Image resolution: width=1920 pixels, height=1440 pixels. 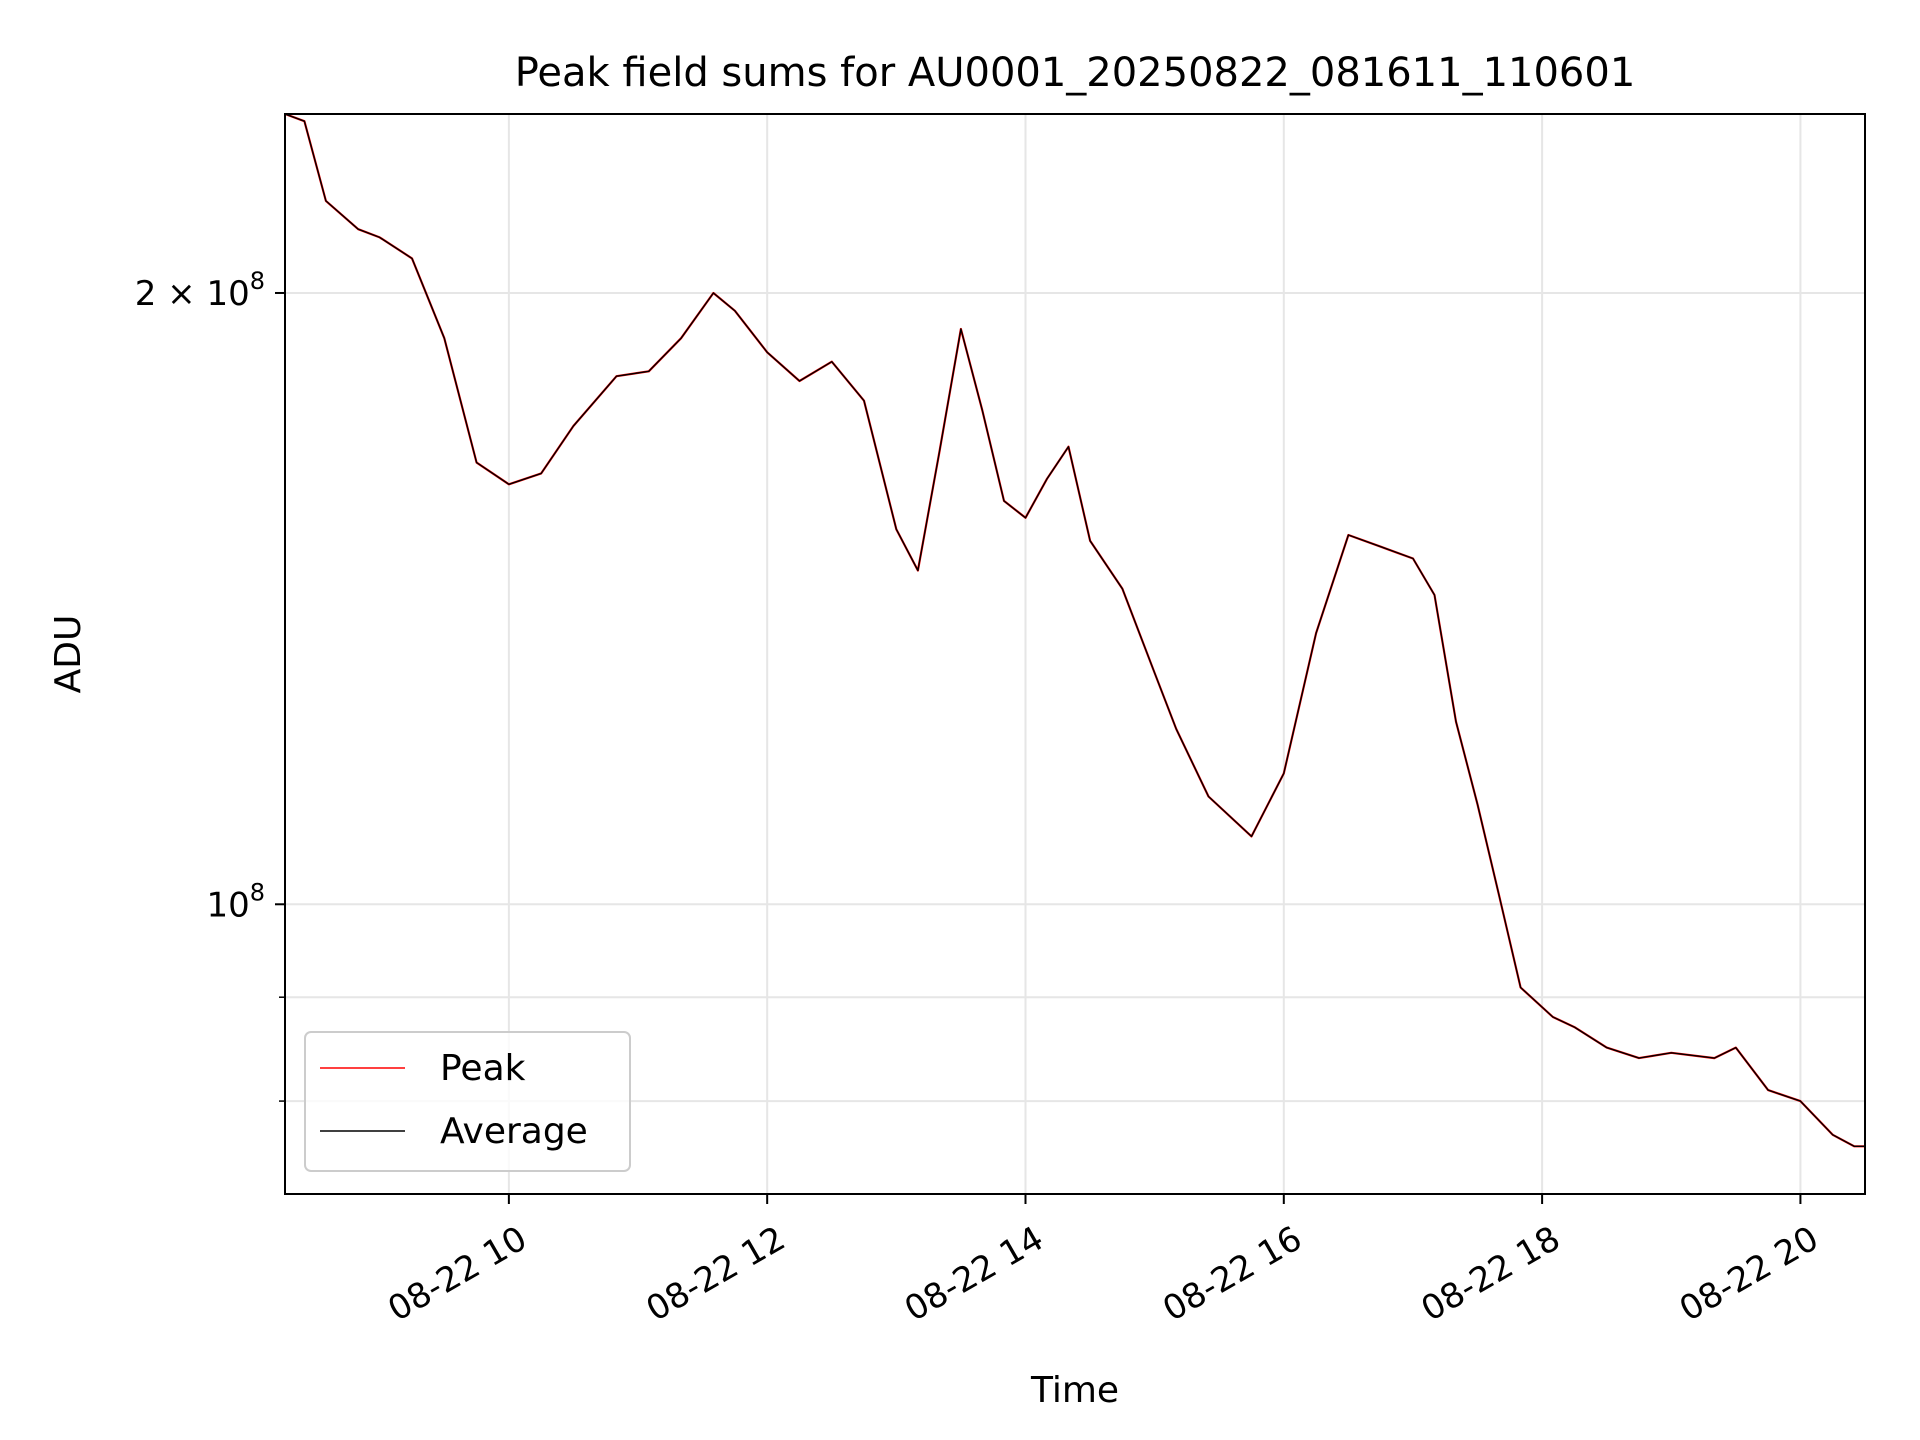 I want to click on legend-label-peak: Peak, so click(x=483, y=1068).